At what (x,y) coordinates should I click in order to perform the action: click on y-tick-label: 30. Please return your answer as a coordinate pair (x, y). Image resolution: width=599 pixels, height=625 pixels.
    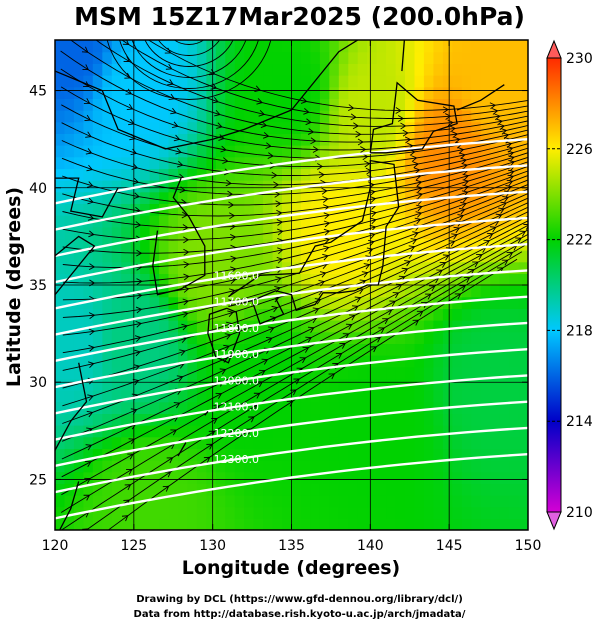
    Looking at the image, I should click on (38, 383).